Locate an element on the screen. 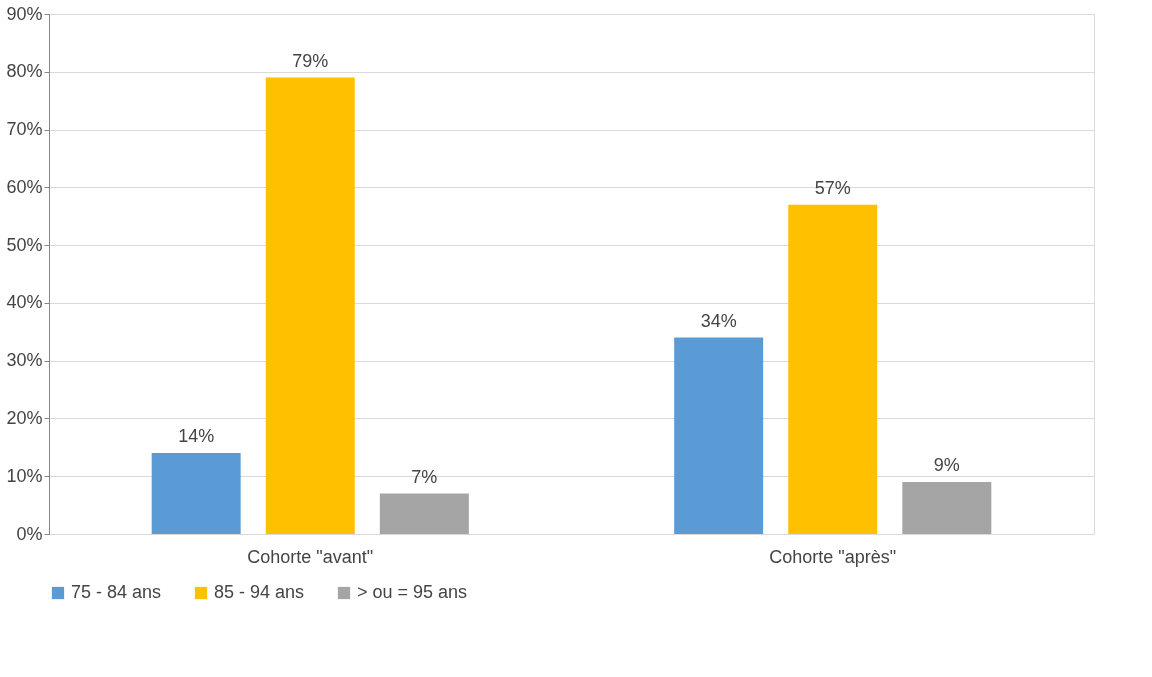  y-tick-label: 90% is located at coordinates (24, 13).